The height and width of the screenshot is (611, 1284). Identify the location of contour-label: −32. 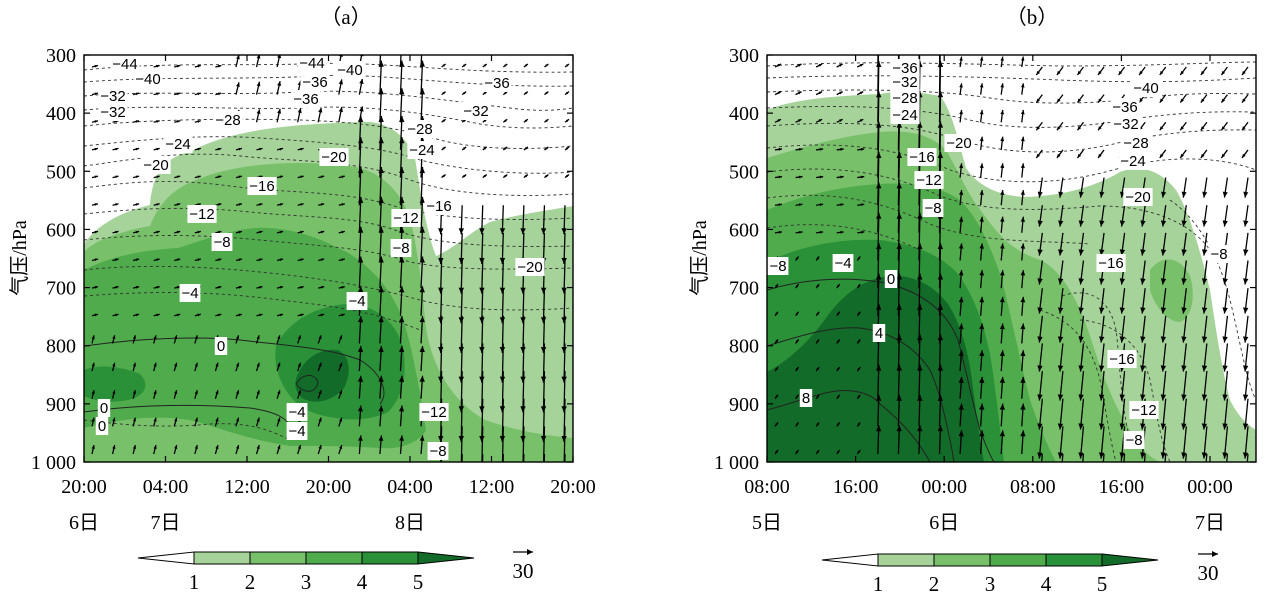
(112, 112).